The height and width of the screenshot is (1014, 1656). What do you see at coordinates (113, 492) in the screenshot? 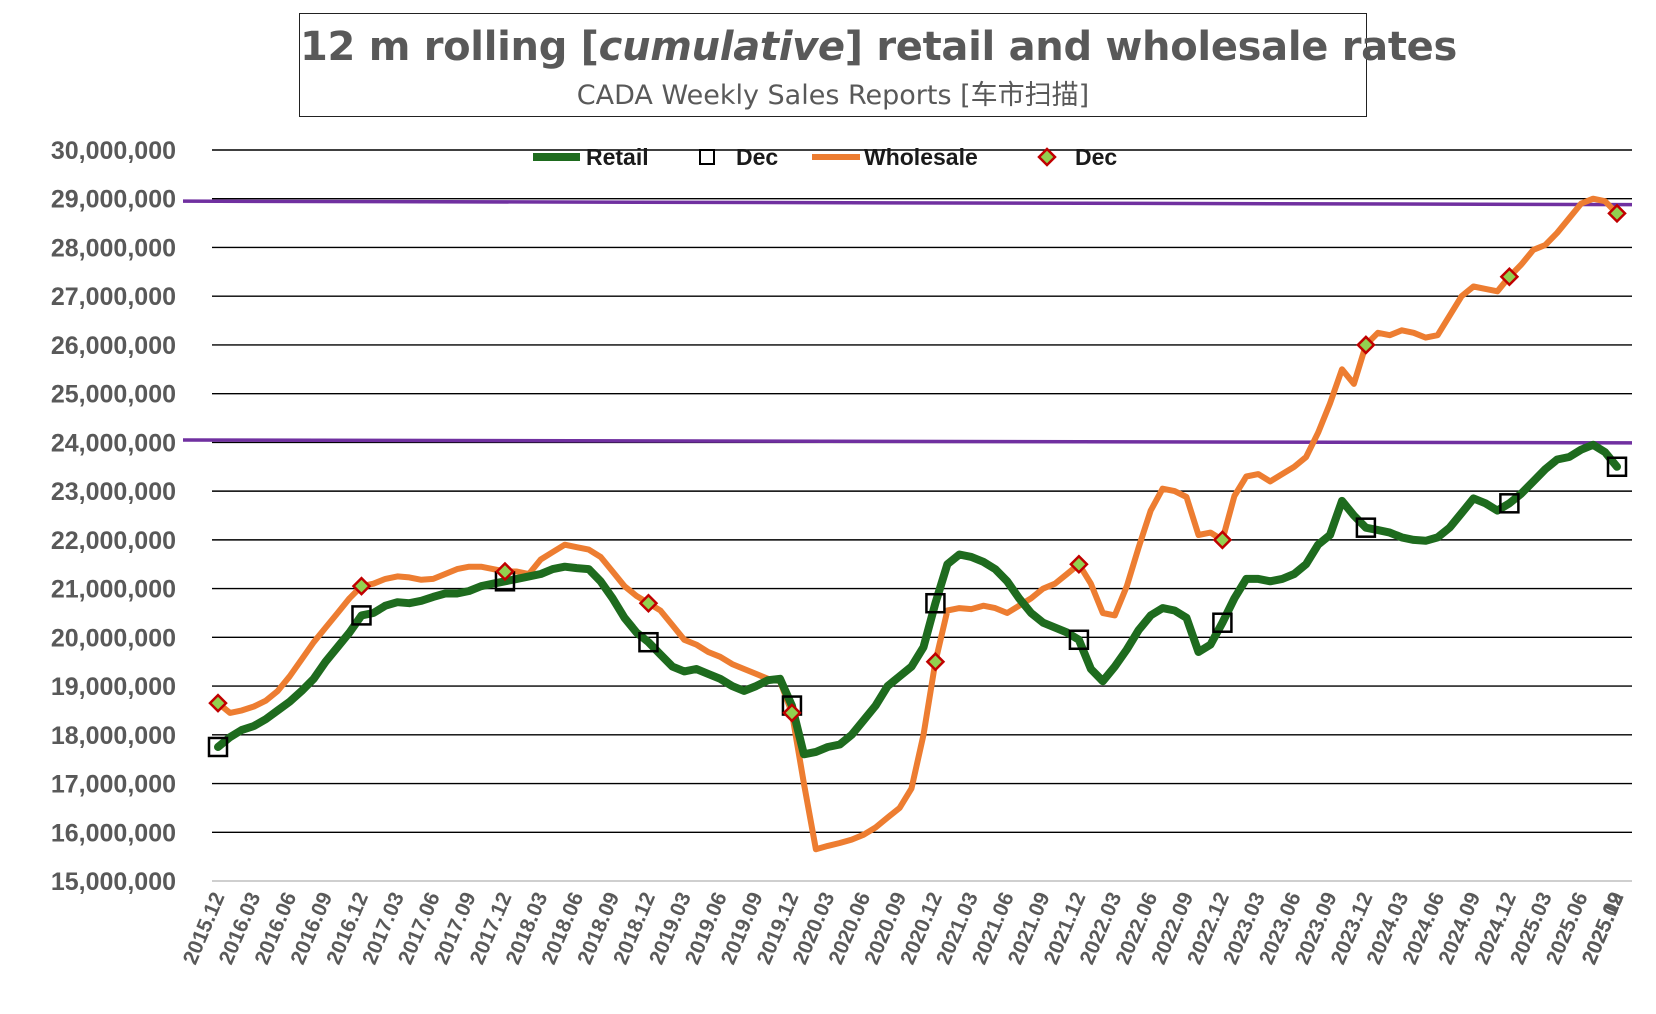
I see `y-tick-label: 23,000,000` at bounding box center [113, 492].